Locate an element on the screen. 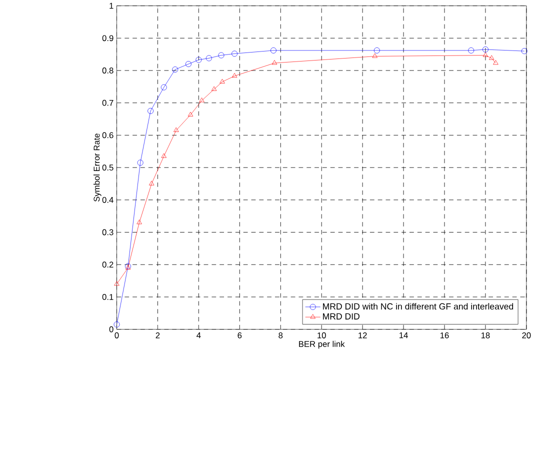 This screenshot has height=462, width=534. y-tick-label: 0.6 is located at coordinates (108, 135).